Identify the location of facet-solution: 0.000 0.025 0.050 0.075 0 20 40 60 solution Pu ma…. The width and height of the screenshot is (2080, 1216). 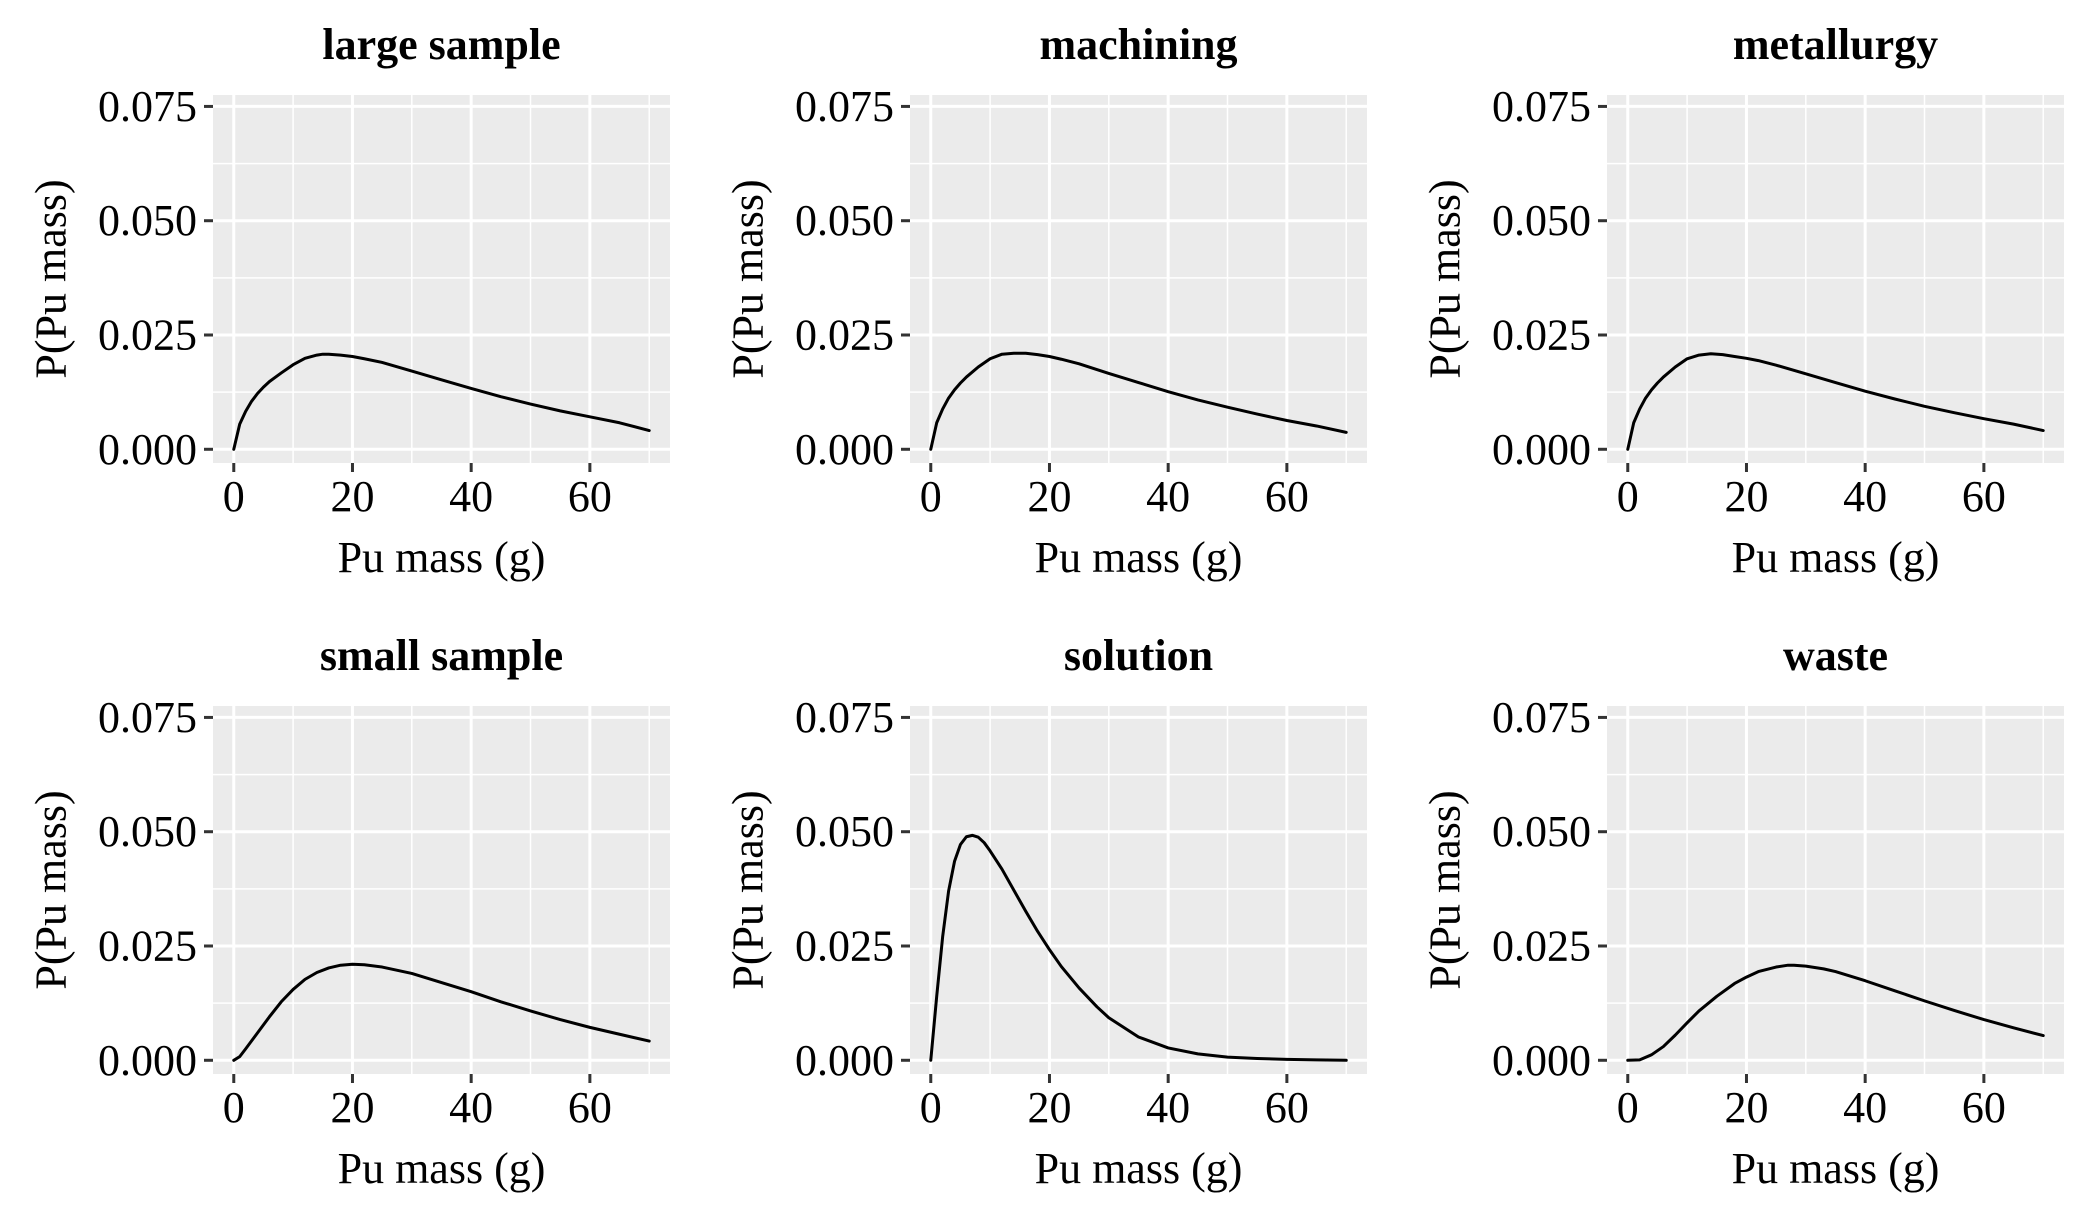
(1045, 912).